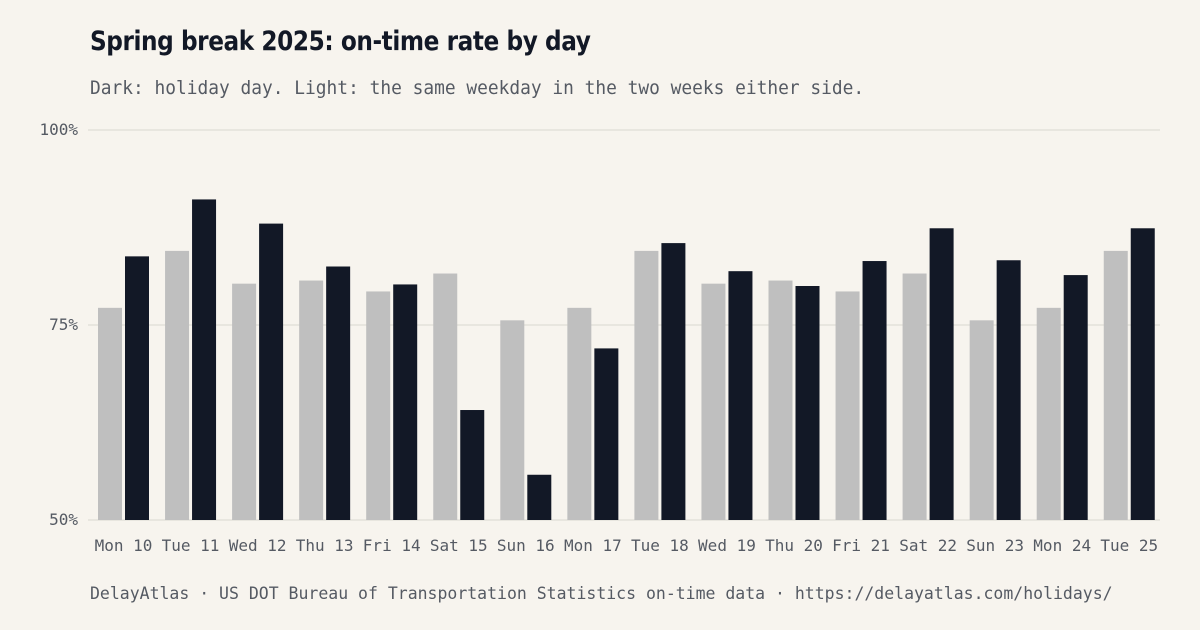  I want to click on x-tick-label: Wed 19, so click(727, 545).